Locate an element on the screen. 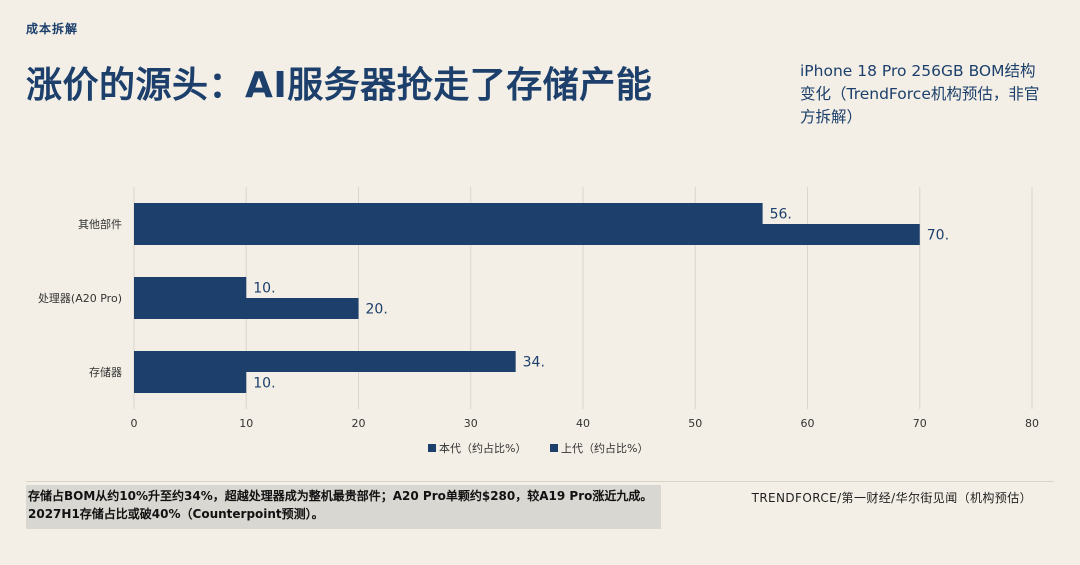  x-tick-label: 70 is located at coordinates (920, 423).